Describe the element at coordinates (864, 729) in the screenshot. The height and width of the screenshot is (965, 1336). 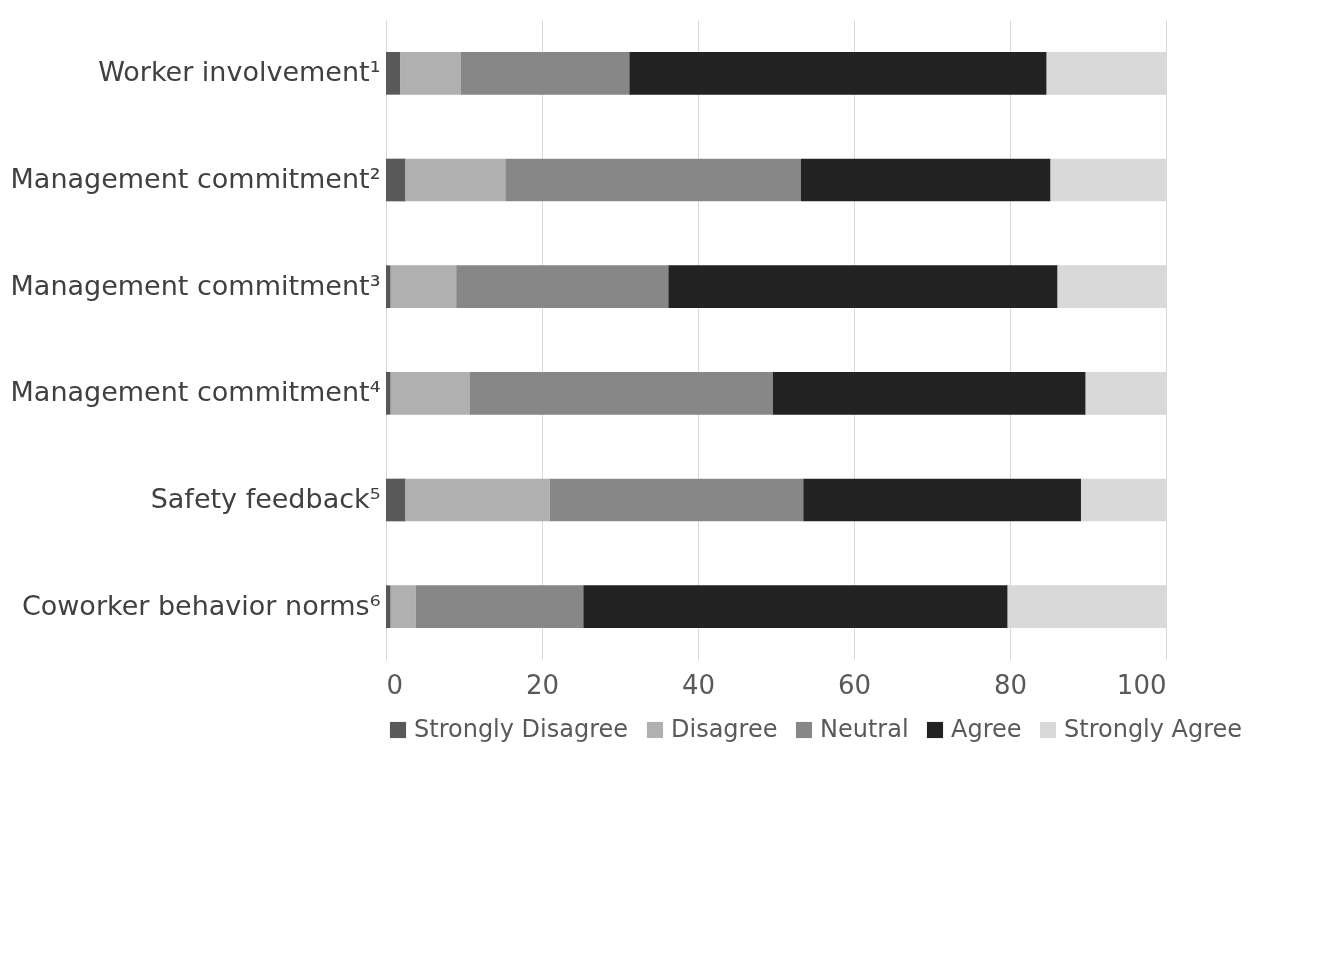
I see `legend-label: Neutral` at that location.